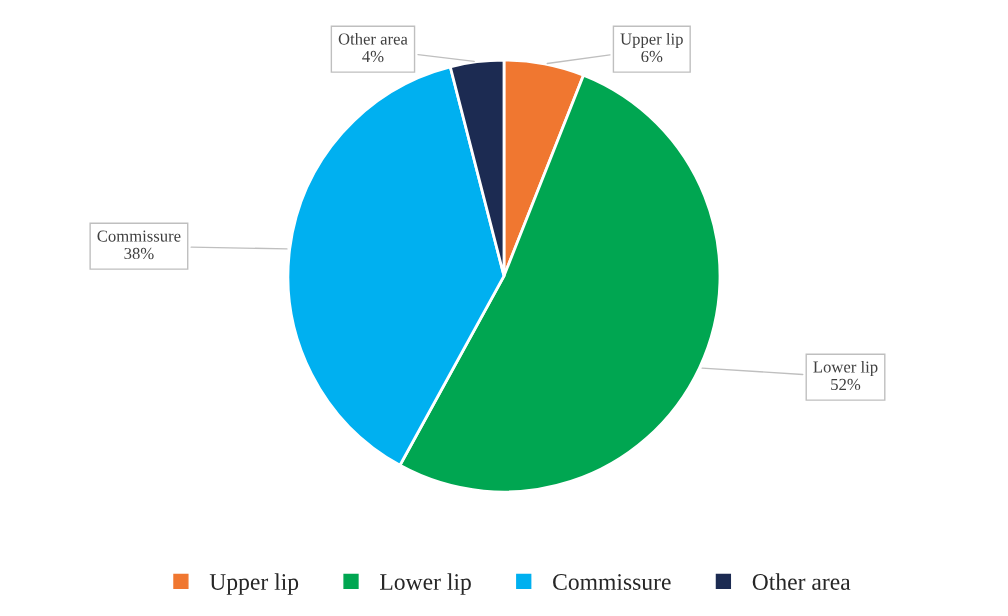 The height and width of the screenshot is (616, 1008). I want to click on legend-label: Upper lip, so click(254, 584).